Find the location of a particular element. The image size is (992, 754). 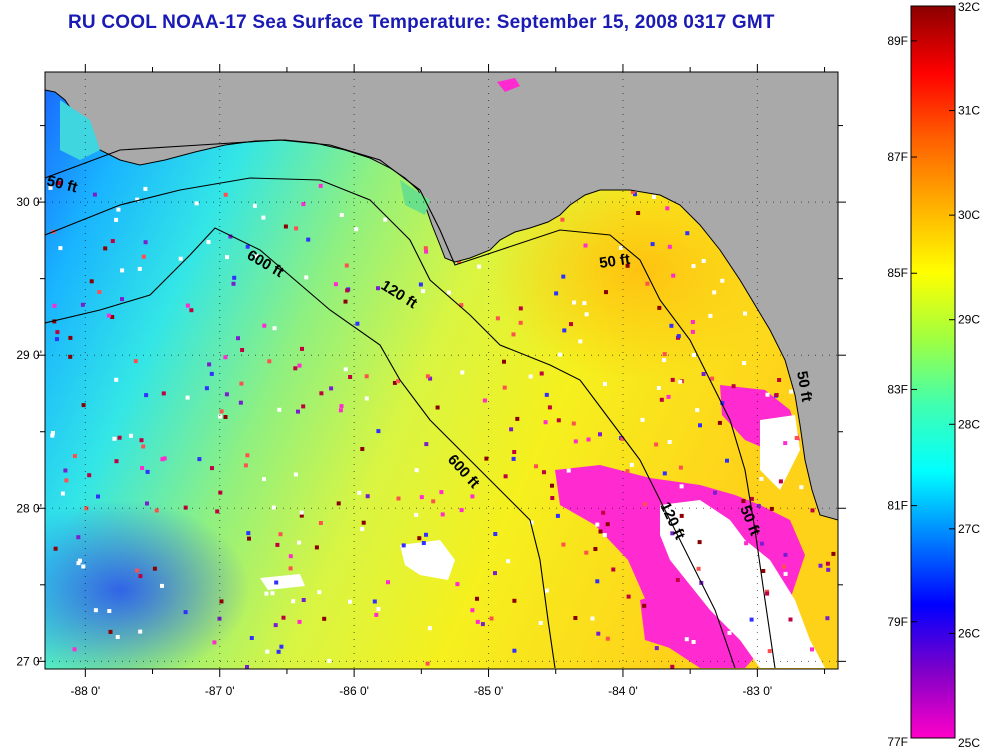

colorbar-label-c: 27C is located at coordinates (969, 529).